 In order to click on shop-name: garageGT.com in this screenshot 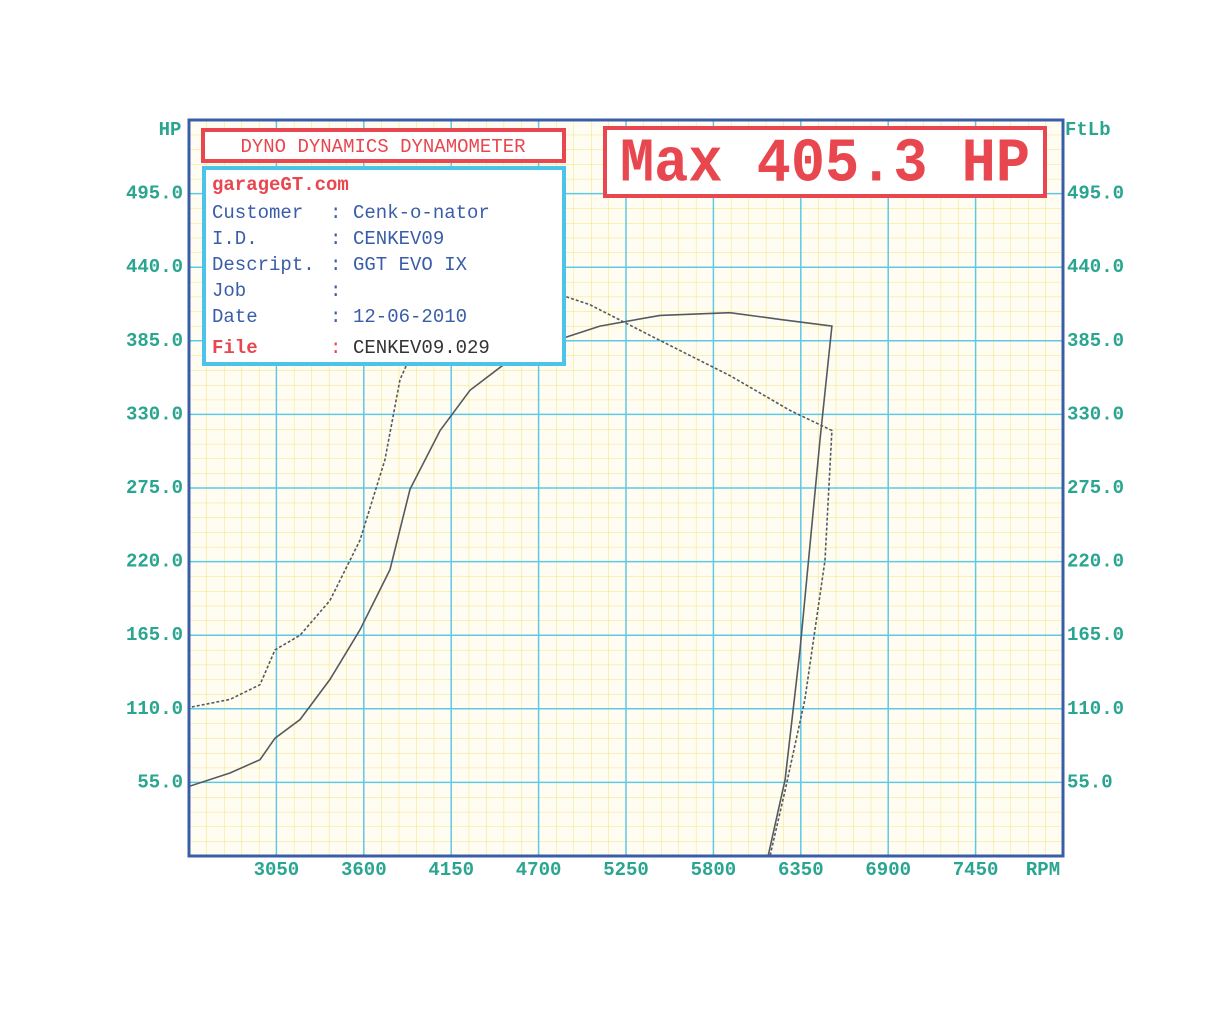, I will do `click(280, 185)`.